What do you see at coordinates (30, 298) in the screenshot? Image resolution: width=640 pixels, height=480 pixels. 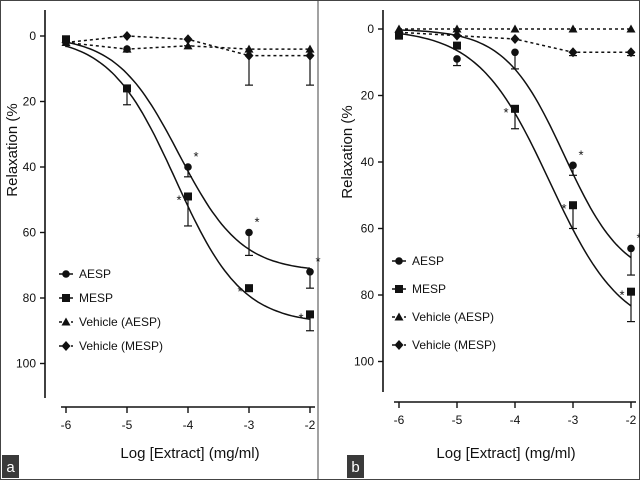 I see `y-tick-label: 80` at bounding box center [30, 298].